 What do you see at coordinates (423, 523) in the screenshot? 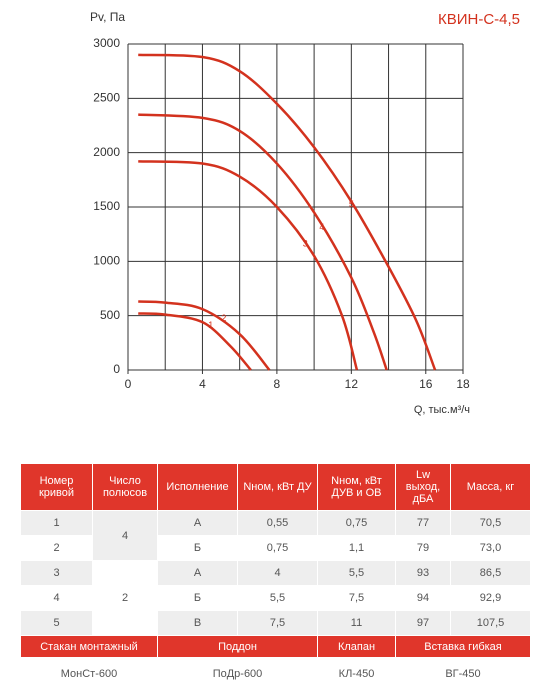
I see `cell: 77` at bounding box center [423, 523].